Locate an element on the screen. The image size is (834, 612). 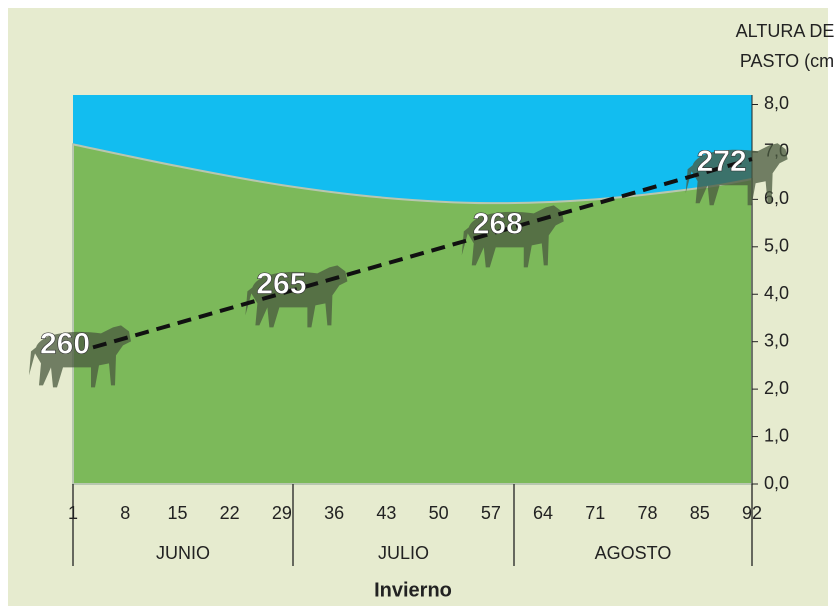
x-tick-label: 78 is located at coordinates (648, 513).